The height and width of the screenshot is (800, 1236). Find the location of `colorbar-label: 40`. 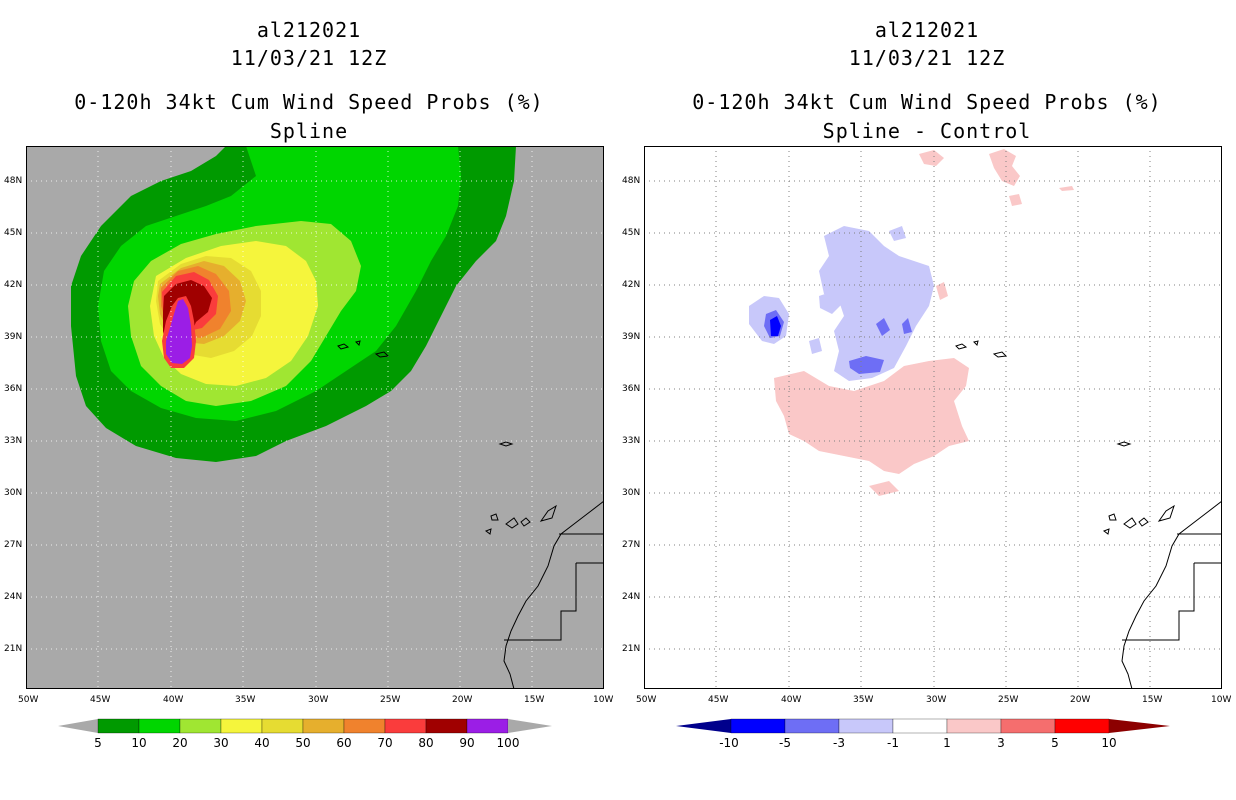

colorbar-label: 40 is located at coordinates (262, 743).